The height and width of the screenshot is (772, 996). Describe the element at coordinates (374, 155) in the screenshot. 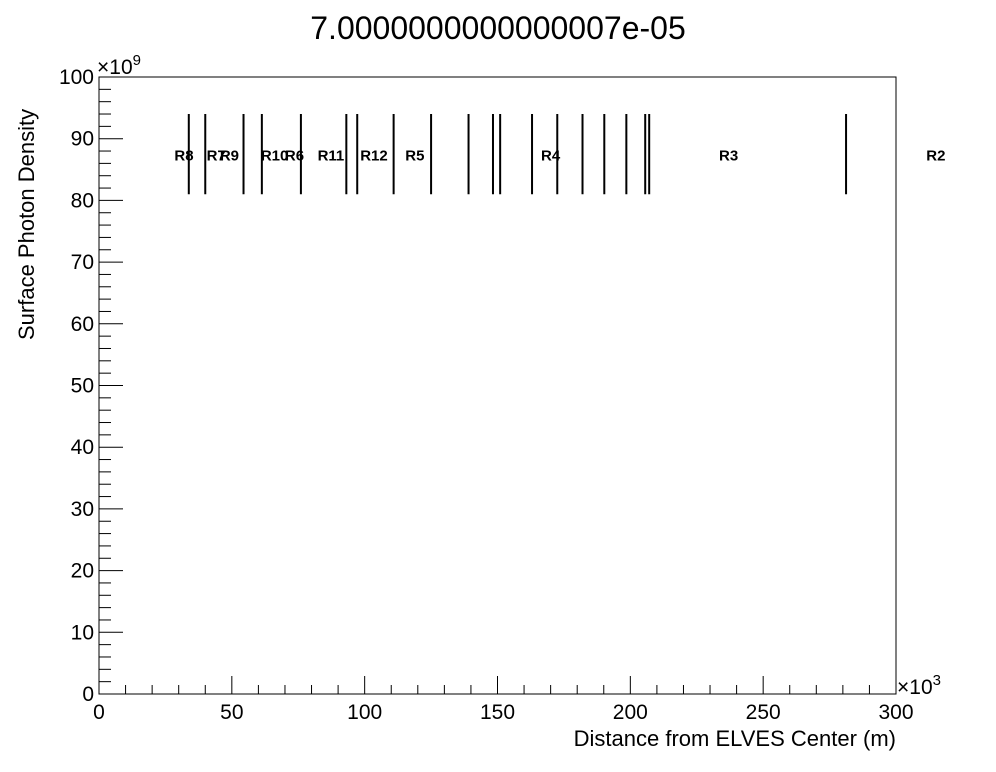

I see `region-label: R12` at that location.